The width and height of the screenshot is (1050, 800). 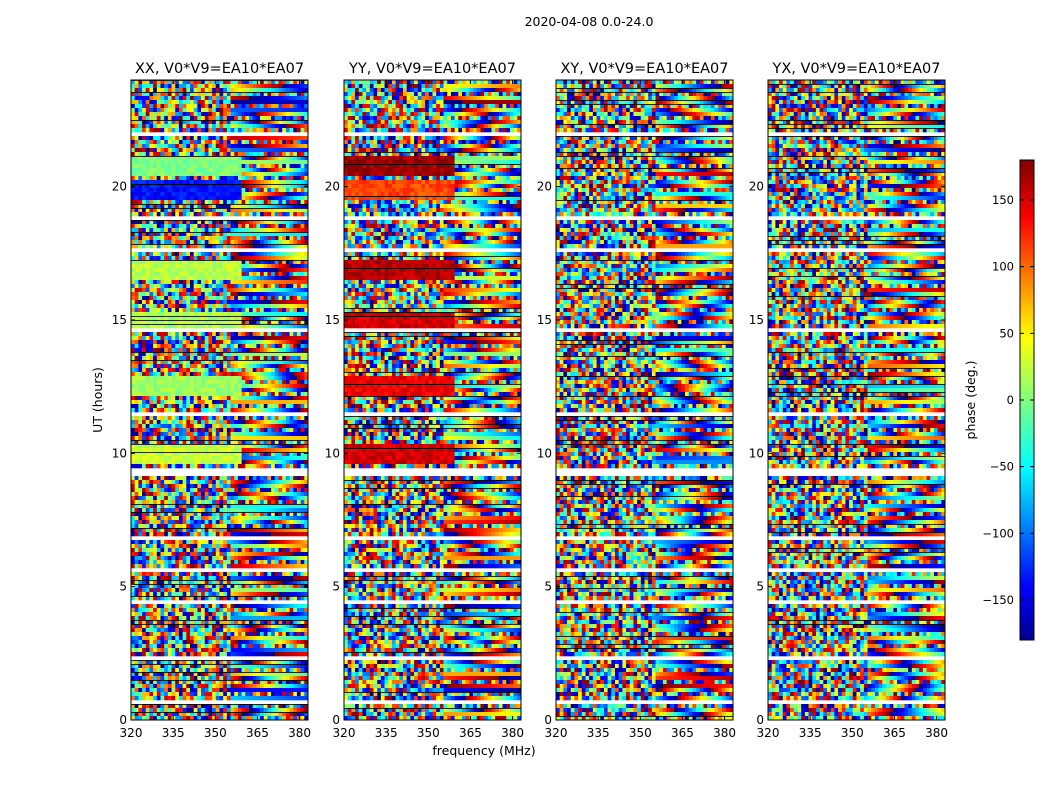 What do you see at coordinates (970, 400) in the screenshot?
I see `colorbar-label: phase (deg.)` at bounding box center [970, 400].